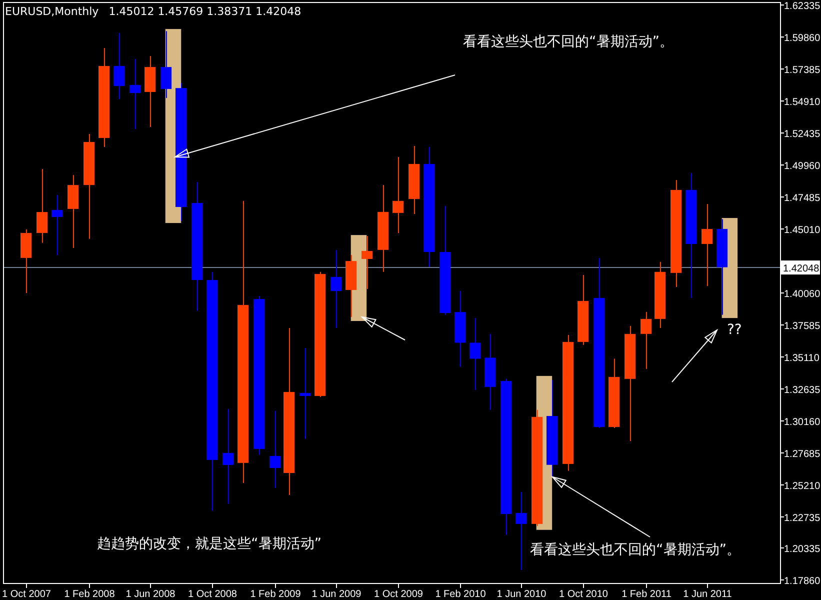 This screenshot has width=821, height=600. What do you see at coordinates (802, 6) in the screenshot?
I see `y-tick-label: 1.62335` at bounding box center [802, 6].